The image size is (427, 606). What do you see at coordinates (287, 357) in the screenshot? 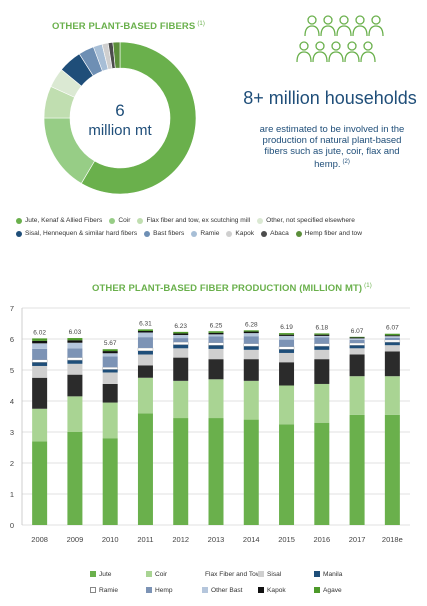
I see `bar-segment-sisal-2015` at bounding box center [287, 357].